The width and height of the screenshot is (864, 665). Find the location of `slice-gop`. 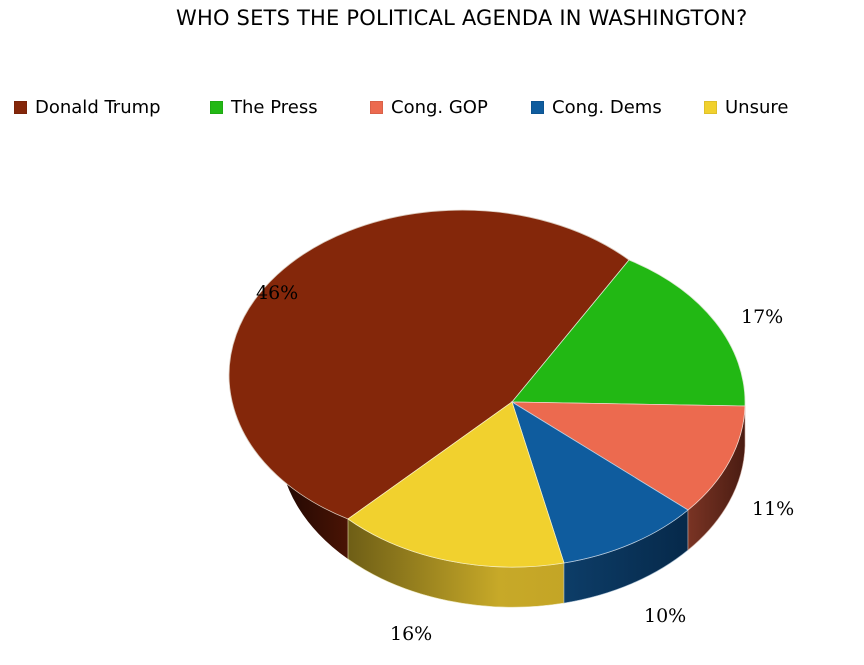

slice-gop is located at coordinates (628, 456).